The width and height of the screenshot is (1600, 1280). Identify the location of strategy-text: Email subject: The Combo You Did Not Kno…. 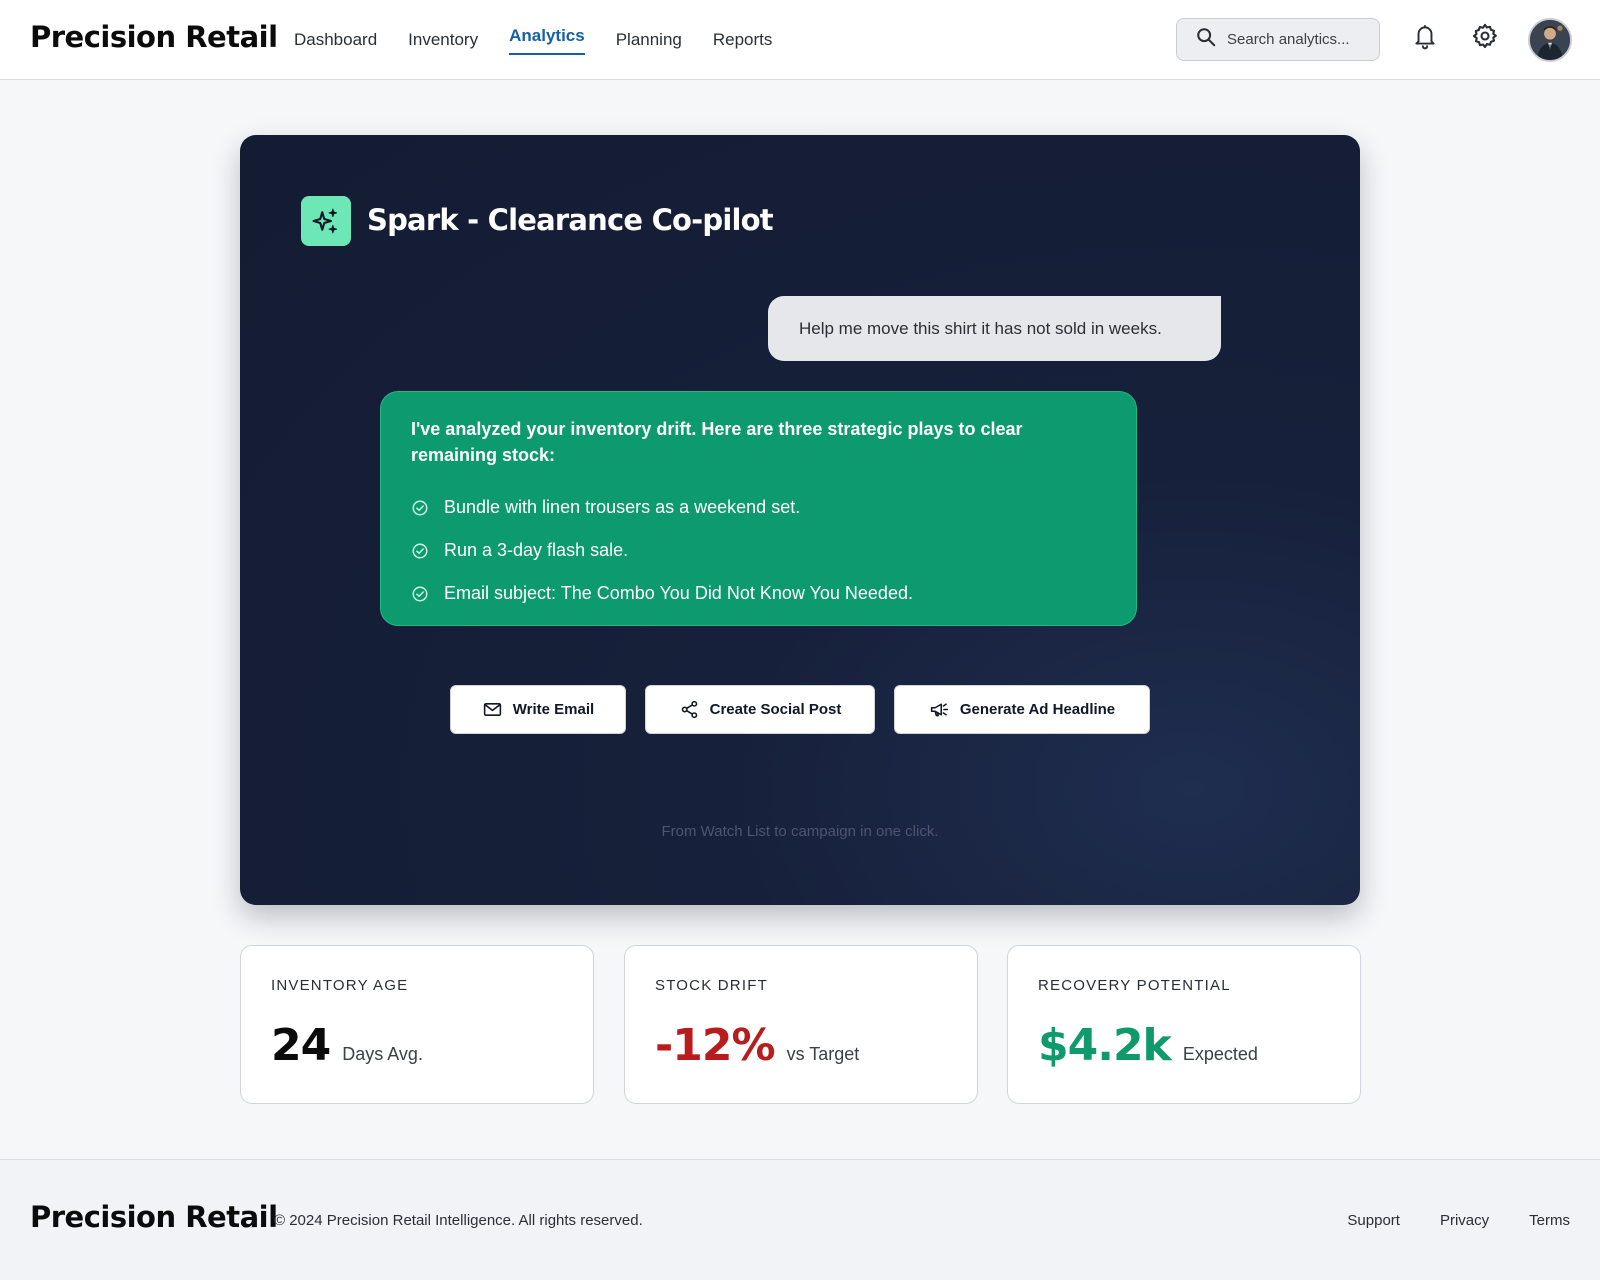
(678, 593).